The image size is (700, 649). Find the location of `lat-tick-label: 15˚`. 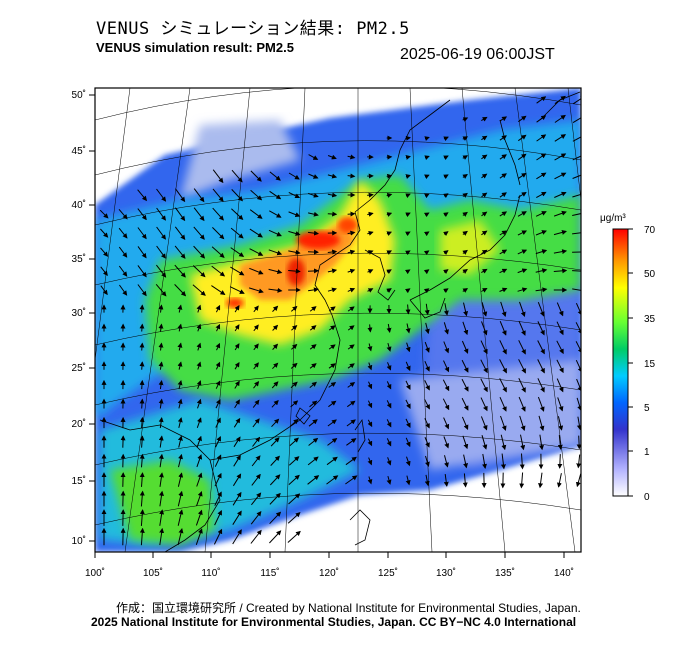

lat-tick-label: 15˚ is located at coordinates (79, 481).